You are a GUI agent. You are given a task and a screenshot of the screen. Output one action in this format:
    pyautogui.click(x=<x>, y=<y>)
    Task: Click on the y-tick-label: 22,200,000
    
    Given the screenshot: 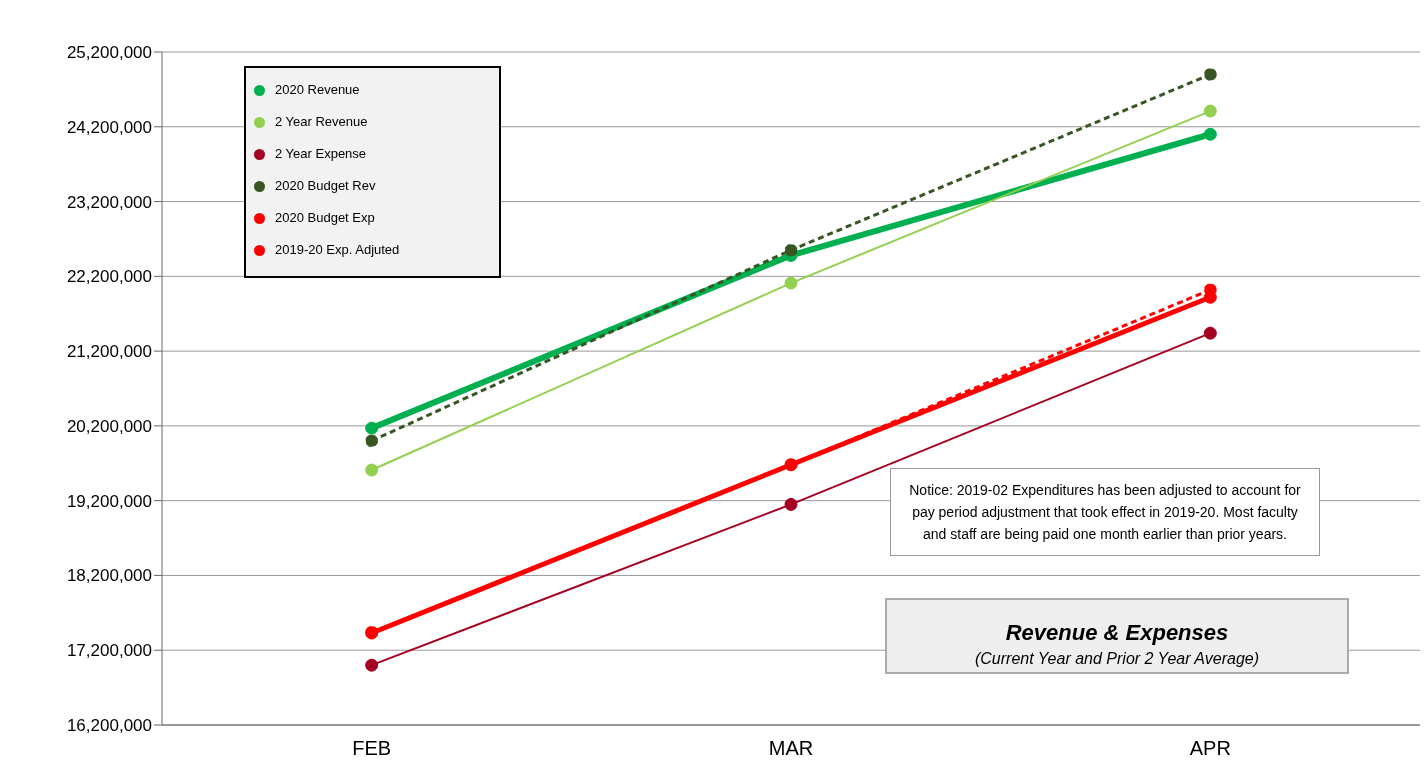 What is the action you would take?
    pyautogui.click(x=109, y=277)
    